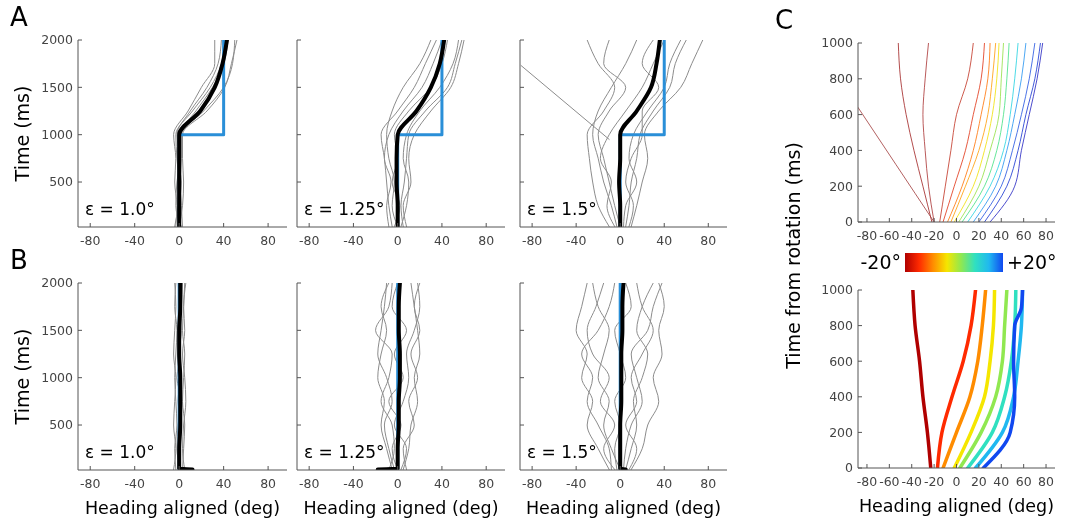 This screenshot has width=1065, height=524. Describe the element at coordinates (880, 262) in the screenshot. I see `text: -20°` at that location.